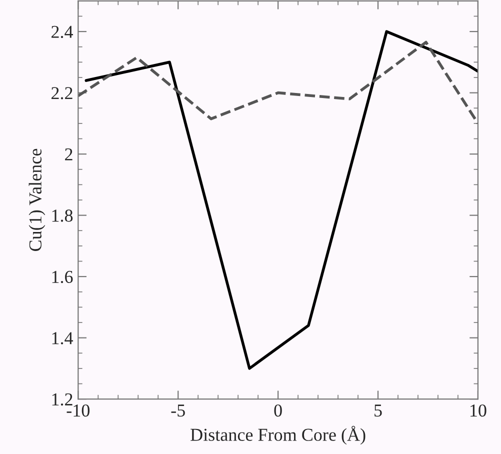  What do you see at coordinates (62, 93) in the screenshot?
I see `y-tick-label: 2.2` at bounding box center [62, 93].